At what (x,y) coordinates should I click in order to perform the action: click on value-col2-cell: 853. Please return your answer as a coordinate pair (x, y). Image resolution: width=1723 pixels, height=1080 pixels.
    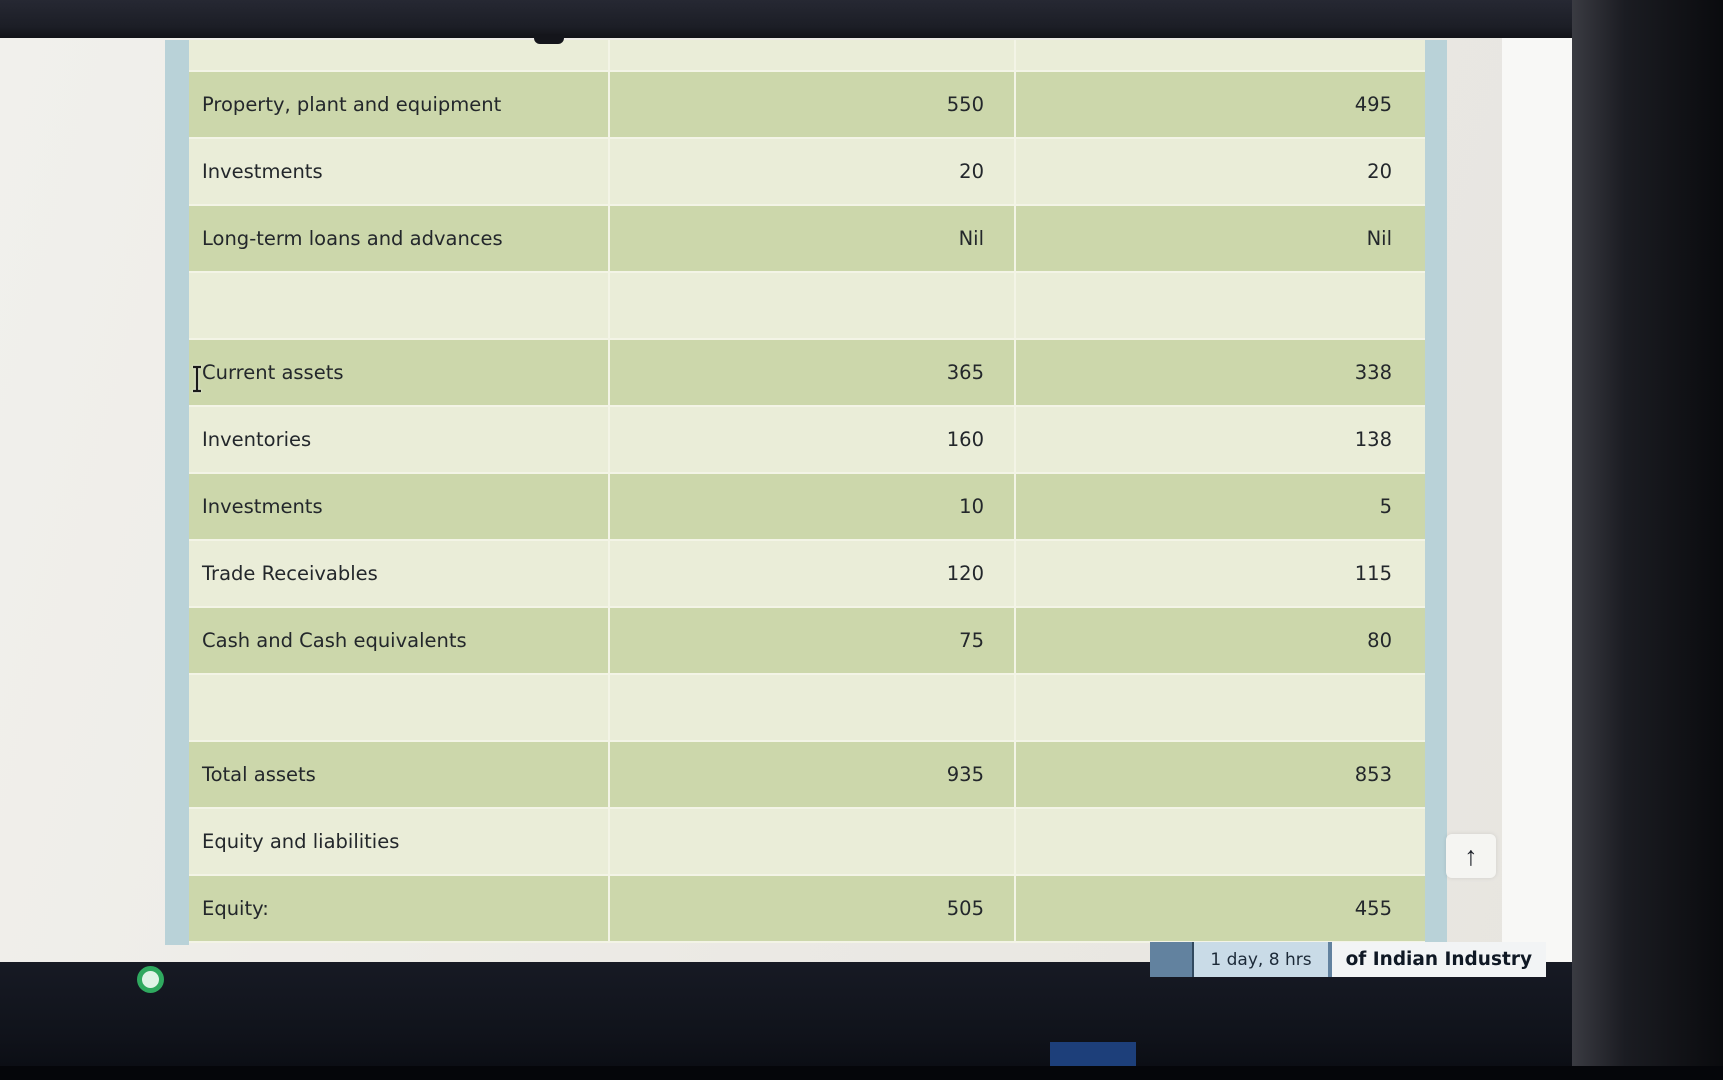
    Looking at the image, I should click on (1373, 774).